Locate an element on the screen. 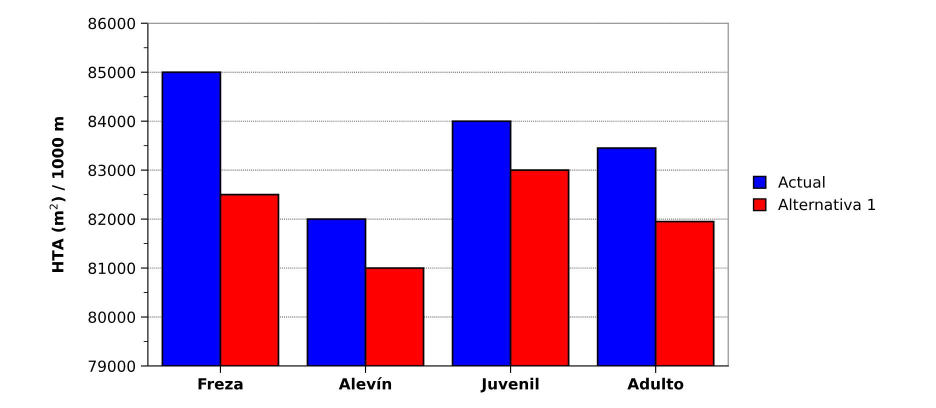 This screenshot has height=408, width=936. x-tick-label: Alevín is located at coordinates (365, 383).